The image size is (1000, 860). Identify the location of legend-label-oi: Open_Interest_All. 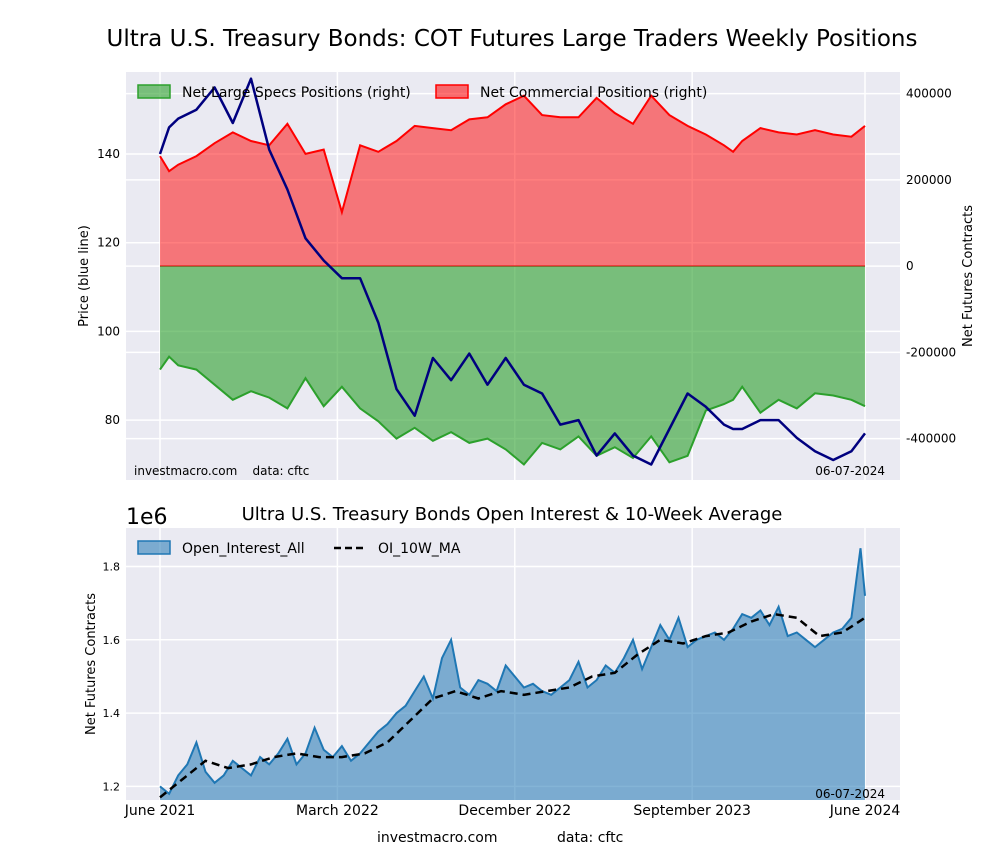
(243, 549).